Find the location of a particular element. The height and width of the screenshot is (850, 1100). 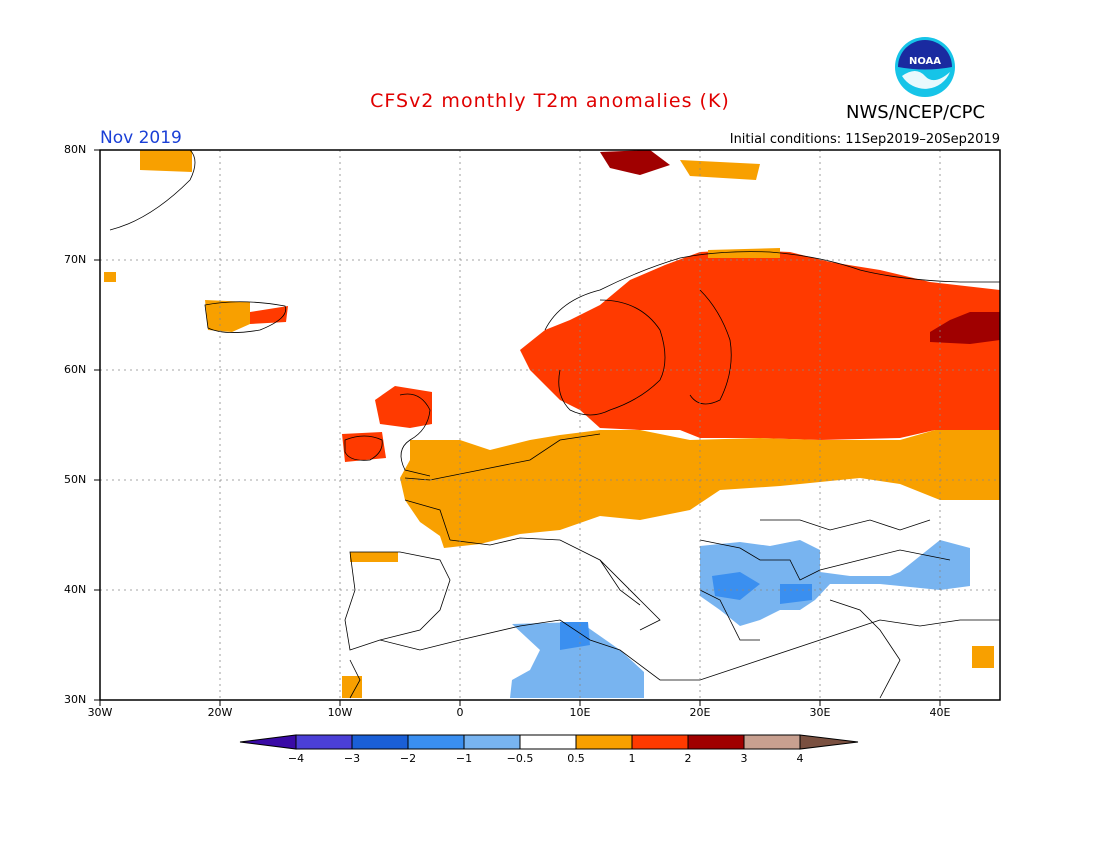

org-label: NWS/NCEP/CPC is located at coordinates (916, 112).